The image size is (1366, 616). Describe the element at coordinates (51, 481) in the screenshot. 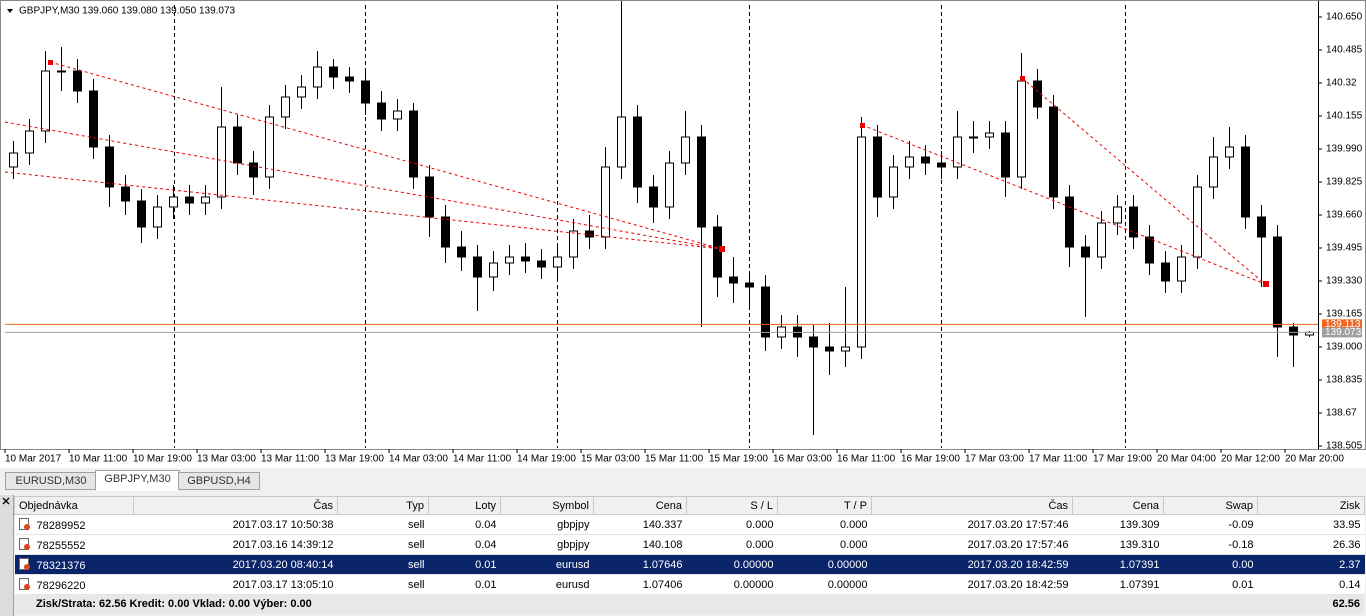

I see `tab: EURUSD,M30` at that location.